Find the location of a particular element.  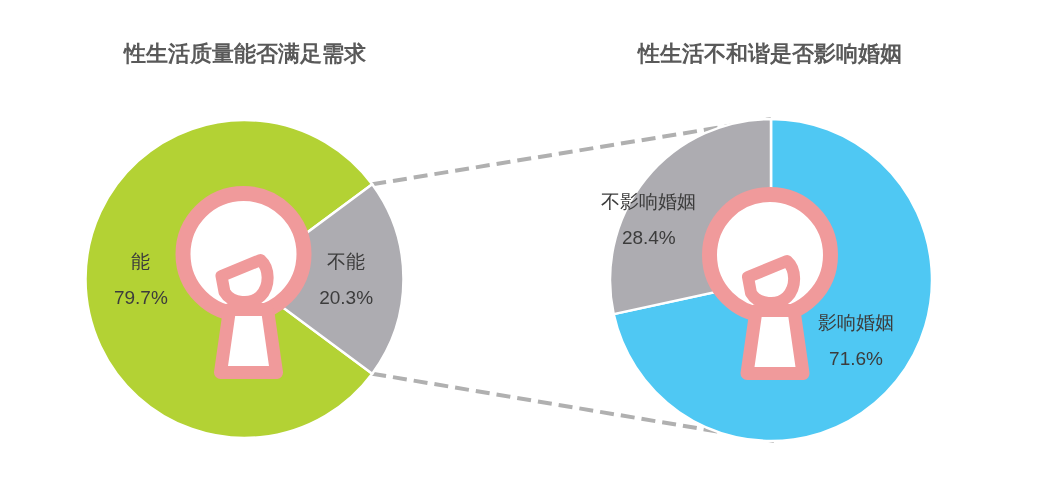

slice-label: 能 is located at coordinates (141, 261).